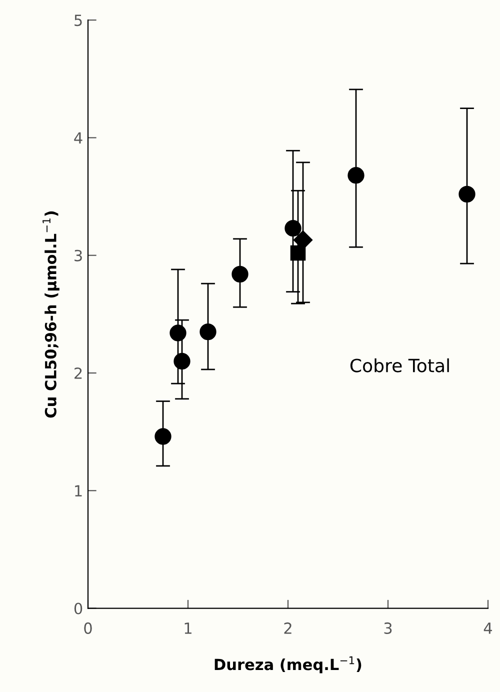  Describe the element at coordinates (388, 628) in the screenshot. I see `x-tick-label: 3` at that location.